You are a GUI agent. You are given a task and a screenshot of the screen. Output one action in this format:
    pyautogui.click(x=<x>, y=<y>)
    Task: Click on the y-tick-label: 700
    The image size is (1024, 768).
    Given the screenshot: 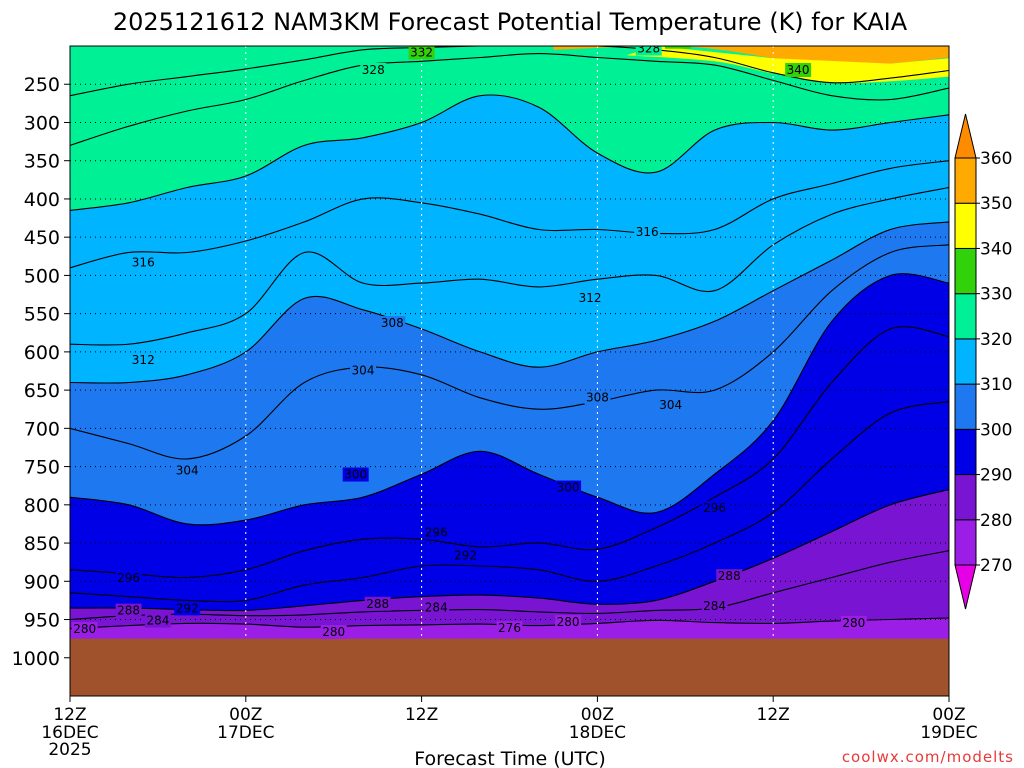 What is the action you would take?
    pyautogui.click(x=42, y=429)
    